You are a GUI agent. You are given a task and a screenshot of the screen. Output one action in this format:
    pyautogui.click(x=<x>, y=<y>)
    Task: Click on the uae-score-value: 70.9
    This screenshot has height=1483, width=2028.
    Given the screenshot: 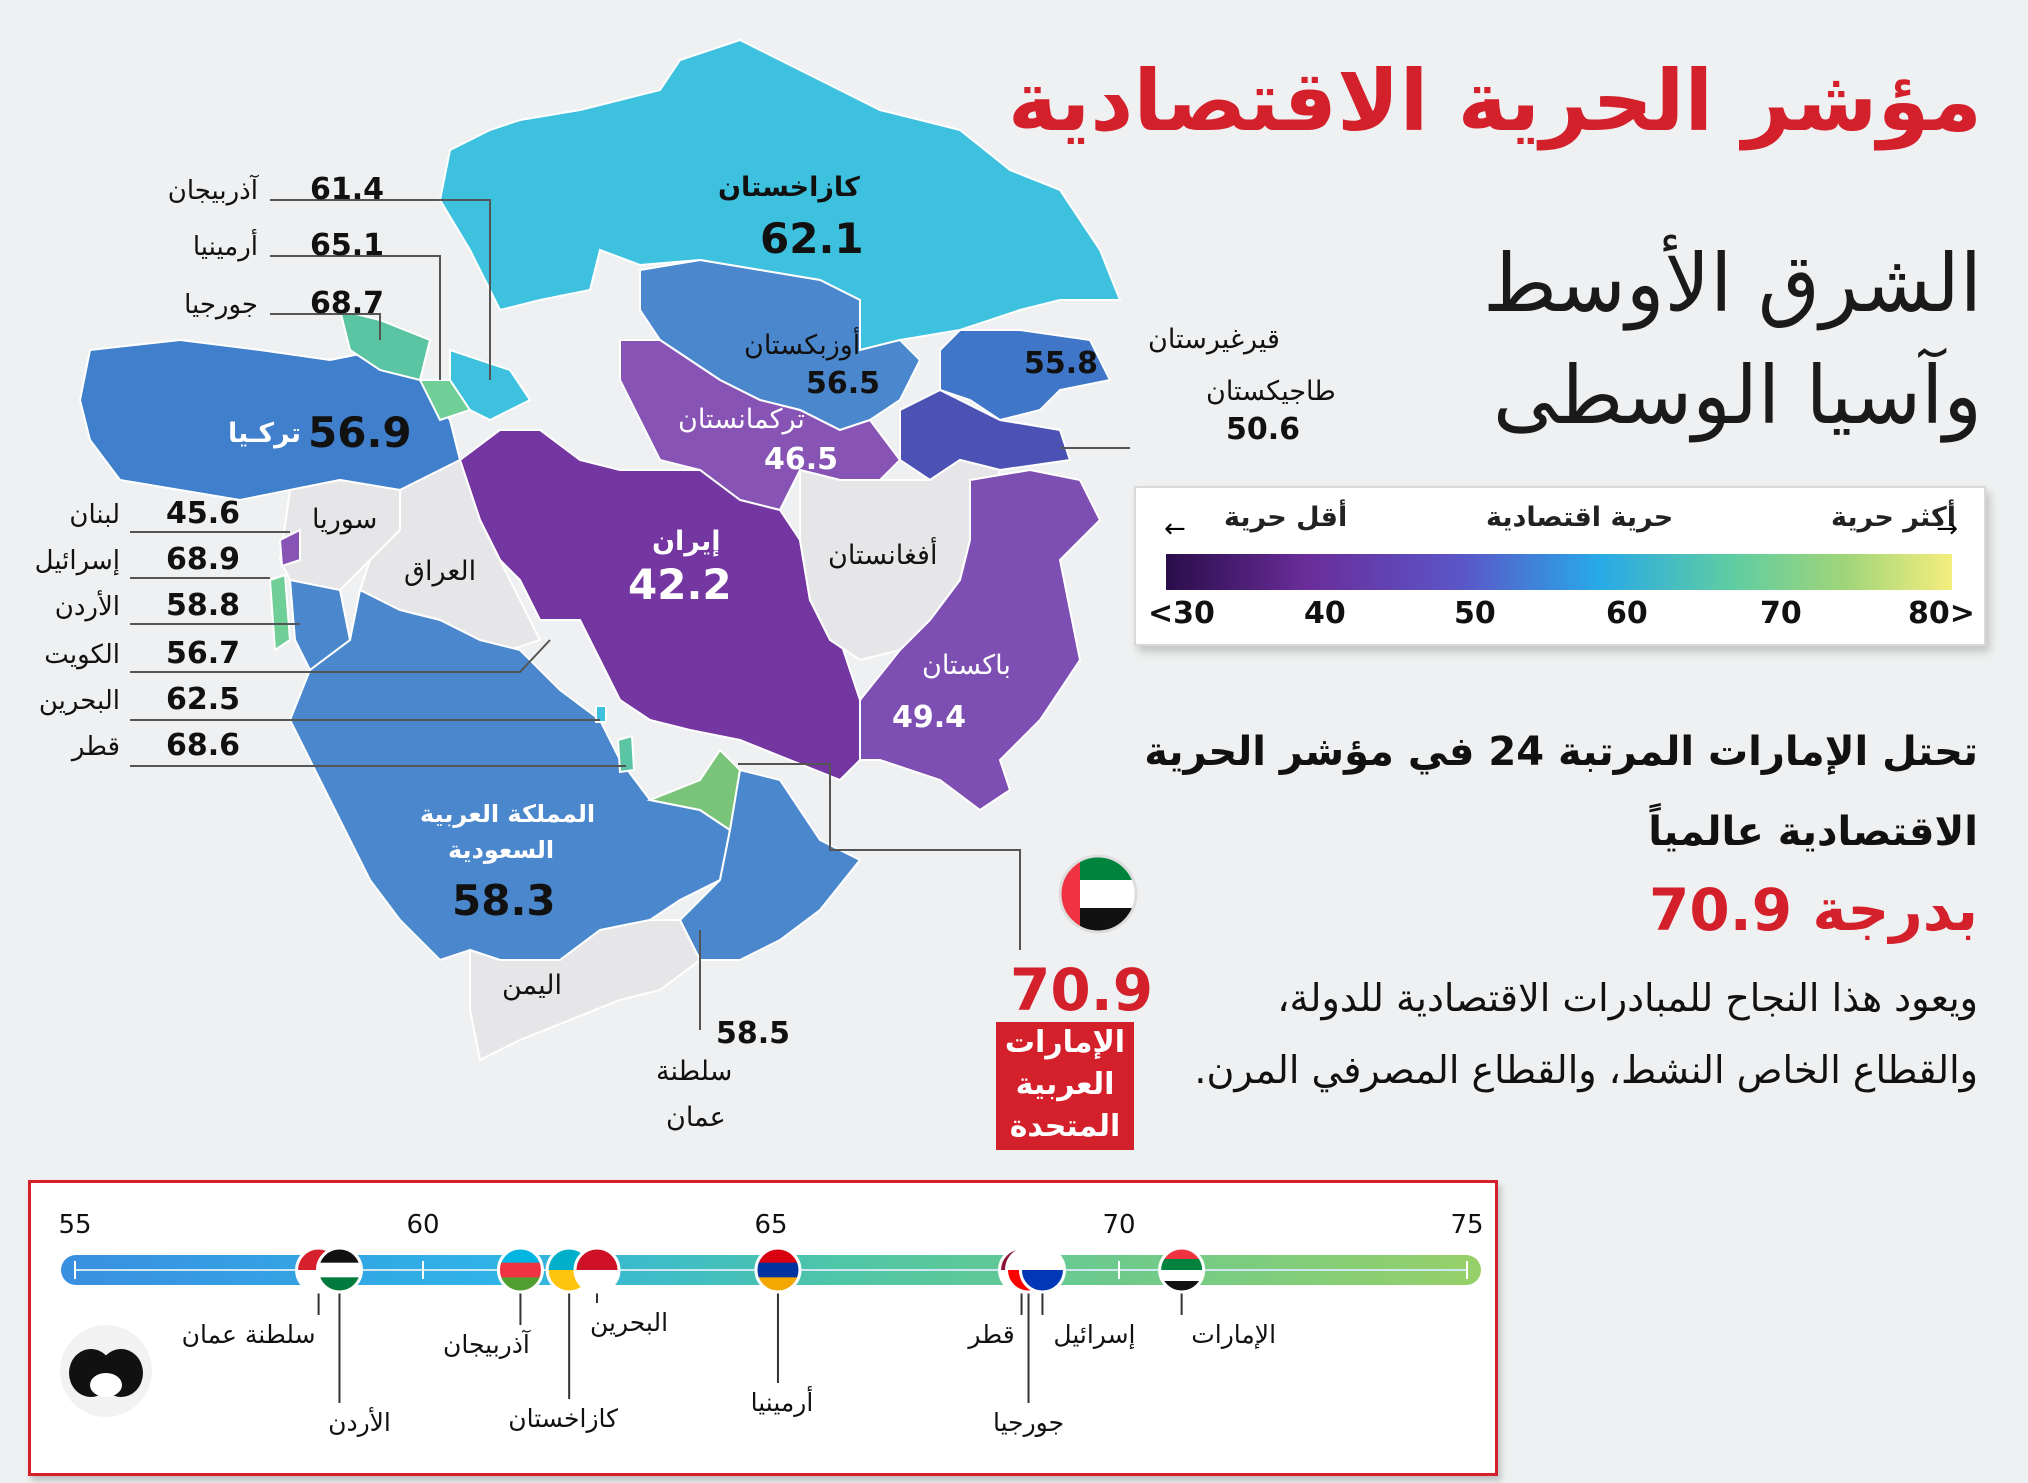 What is the action you would take?
    pyautogui.click(x=1082, y=990)
    